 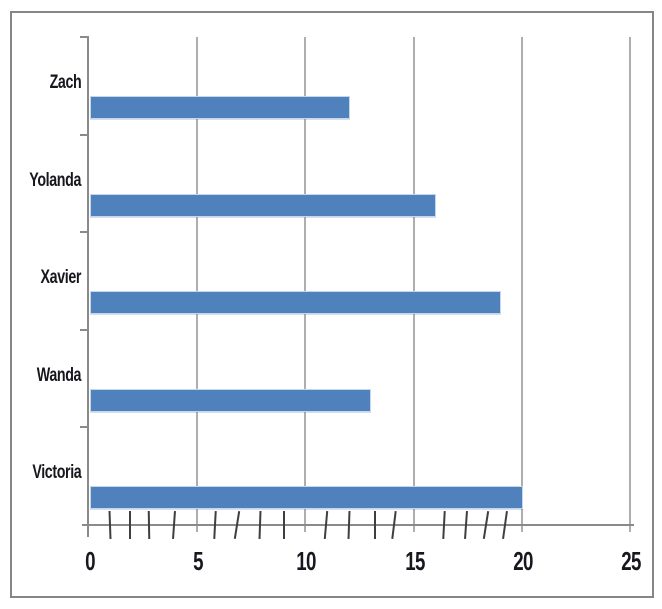 I want to click on x-tick-label-0: 0, so click(x=90, y=561).